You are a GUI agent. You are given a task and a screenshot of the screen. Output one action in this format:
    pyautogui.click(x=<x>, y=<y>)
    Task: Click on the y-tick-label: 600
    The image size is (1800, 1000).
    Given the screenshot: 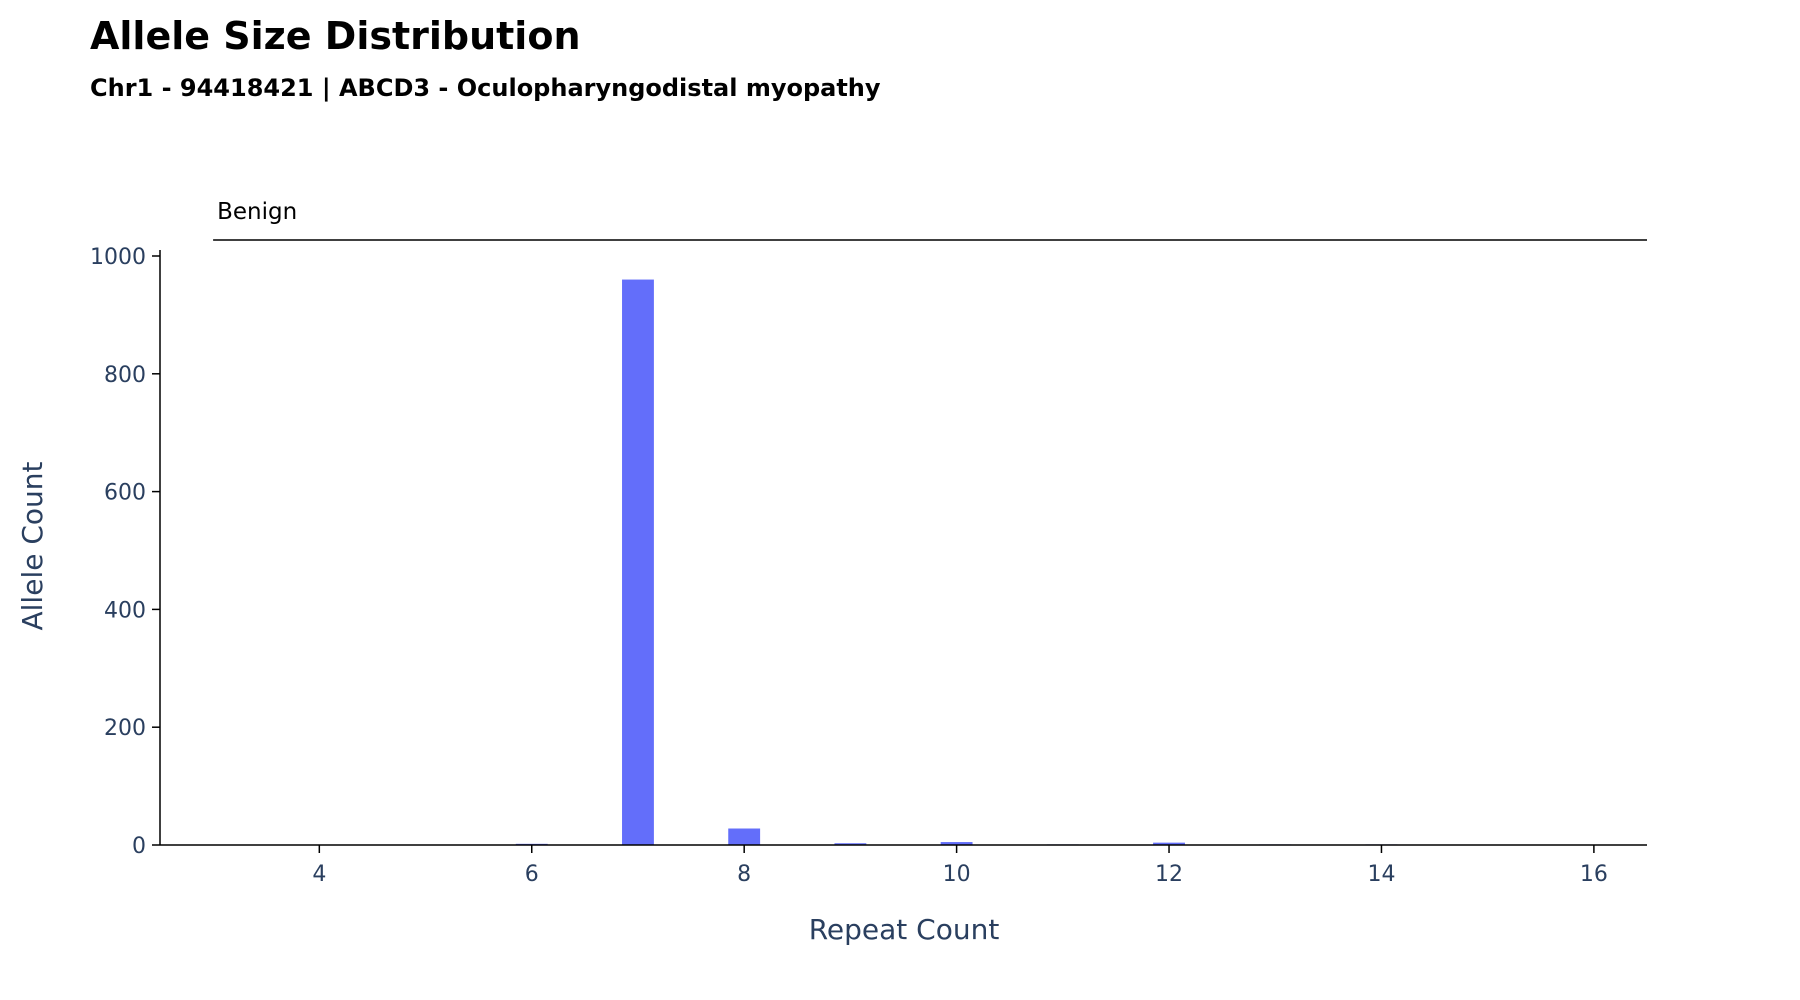 What is the action you would take?
    pyautogui.click(x=125, y=493)
    